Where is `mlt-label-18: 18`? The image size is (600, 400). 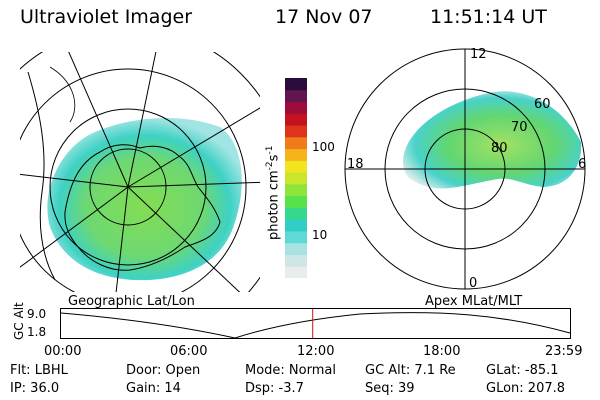
mlt-label-18: 18 is located at coordinates (355, 164).